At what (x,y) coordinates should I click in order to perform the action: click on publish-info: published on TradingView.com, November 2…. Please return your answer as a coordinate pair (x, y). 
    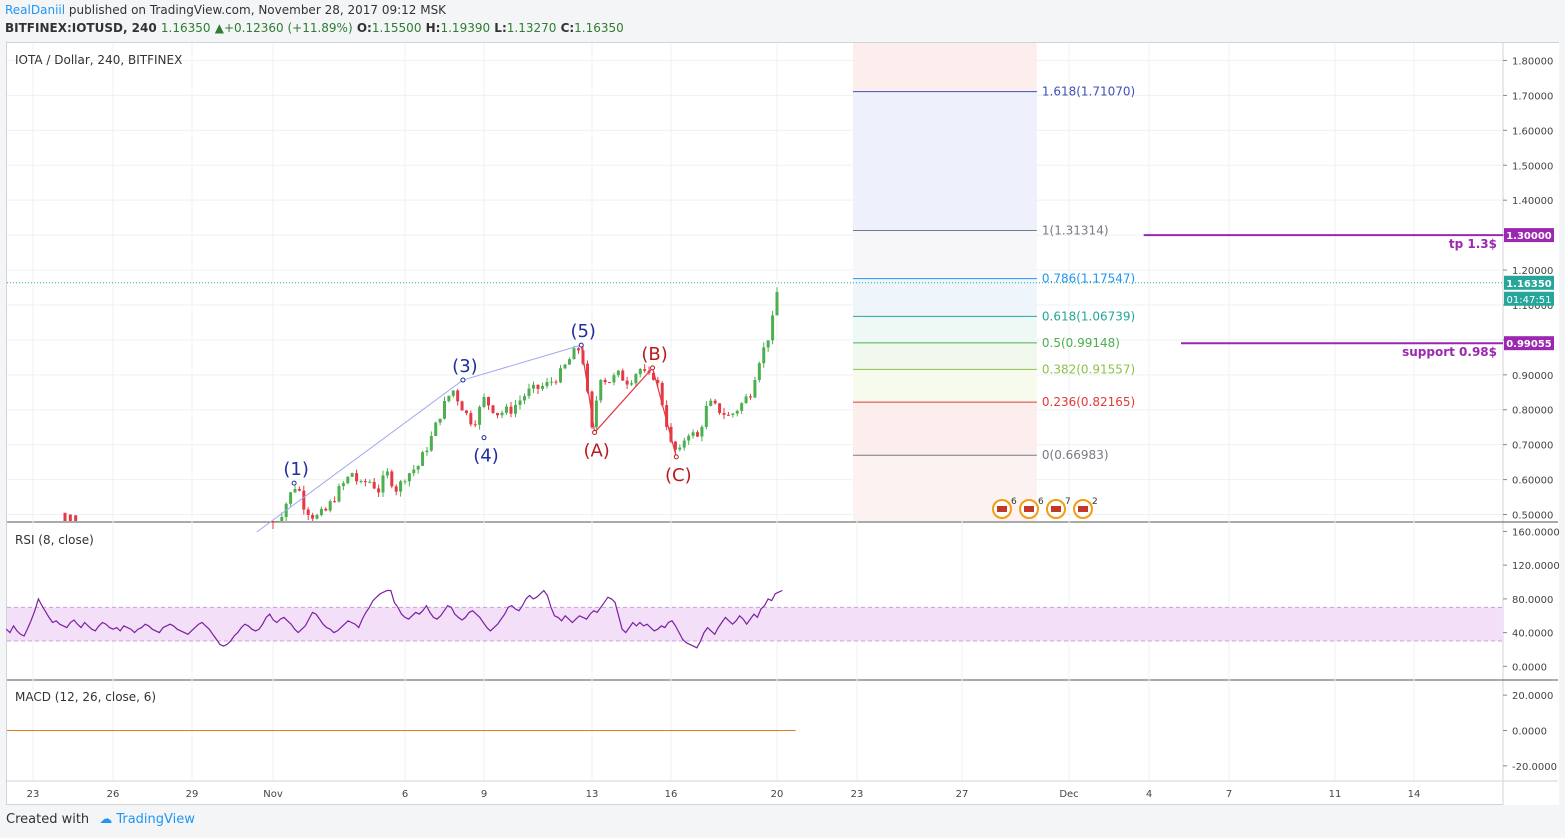
    Looking at the image, I should click on (257, 10).